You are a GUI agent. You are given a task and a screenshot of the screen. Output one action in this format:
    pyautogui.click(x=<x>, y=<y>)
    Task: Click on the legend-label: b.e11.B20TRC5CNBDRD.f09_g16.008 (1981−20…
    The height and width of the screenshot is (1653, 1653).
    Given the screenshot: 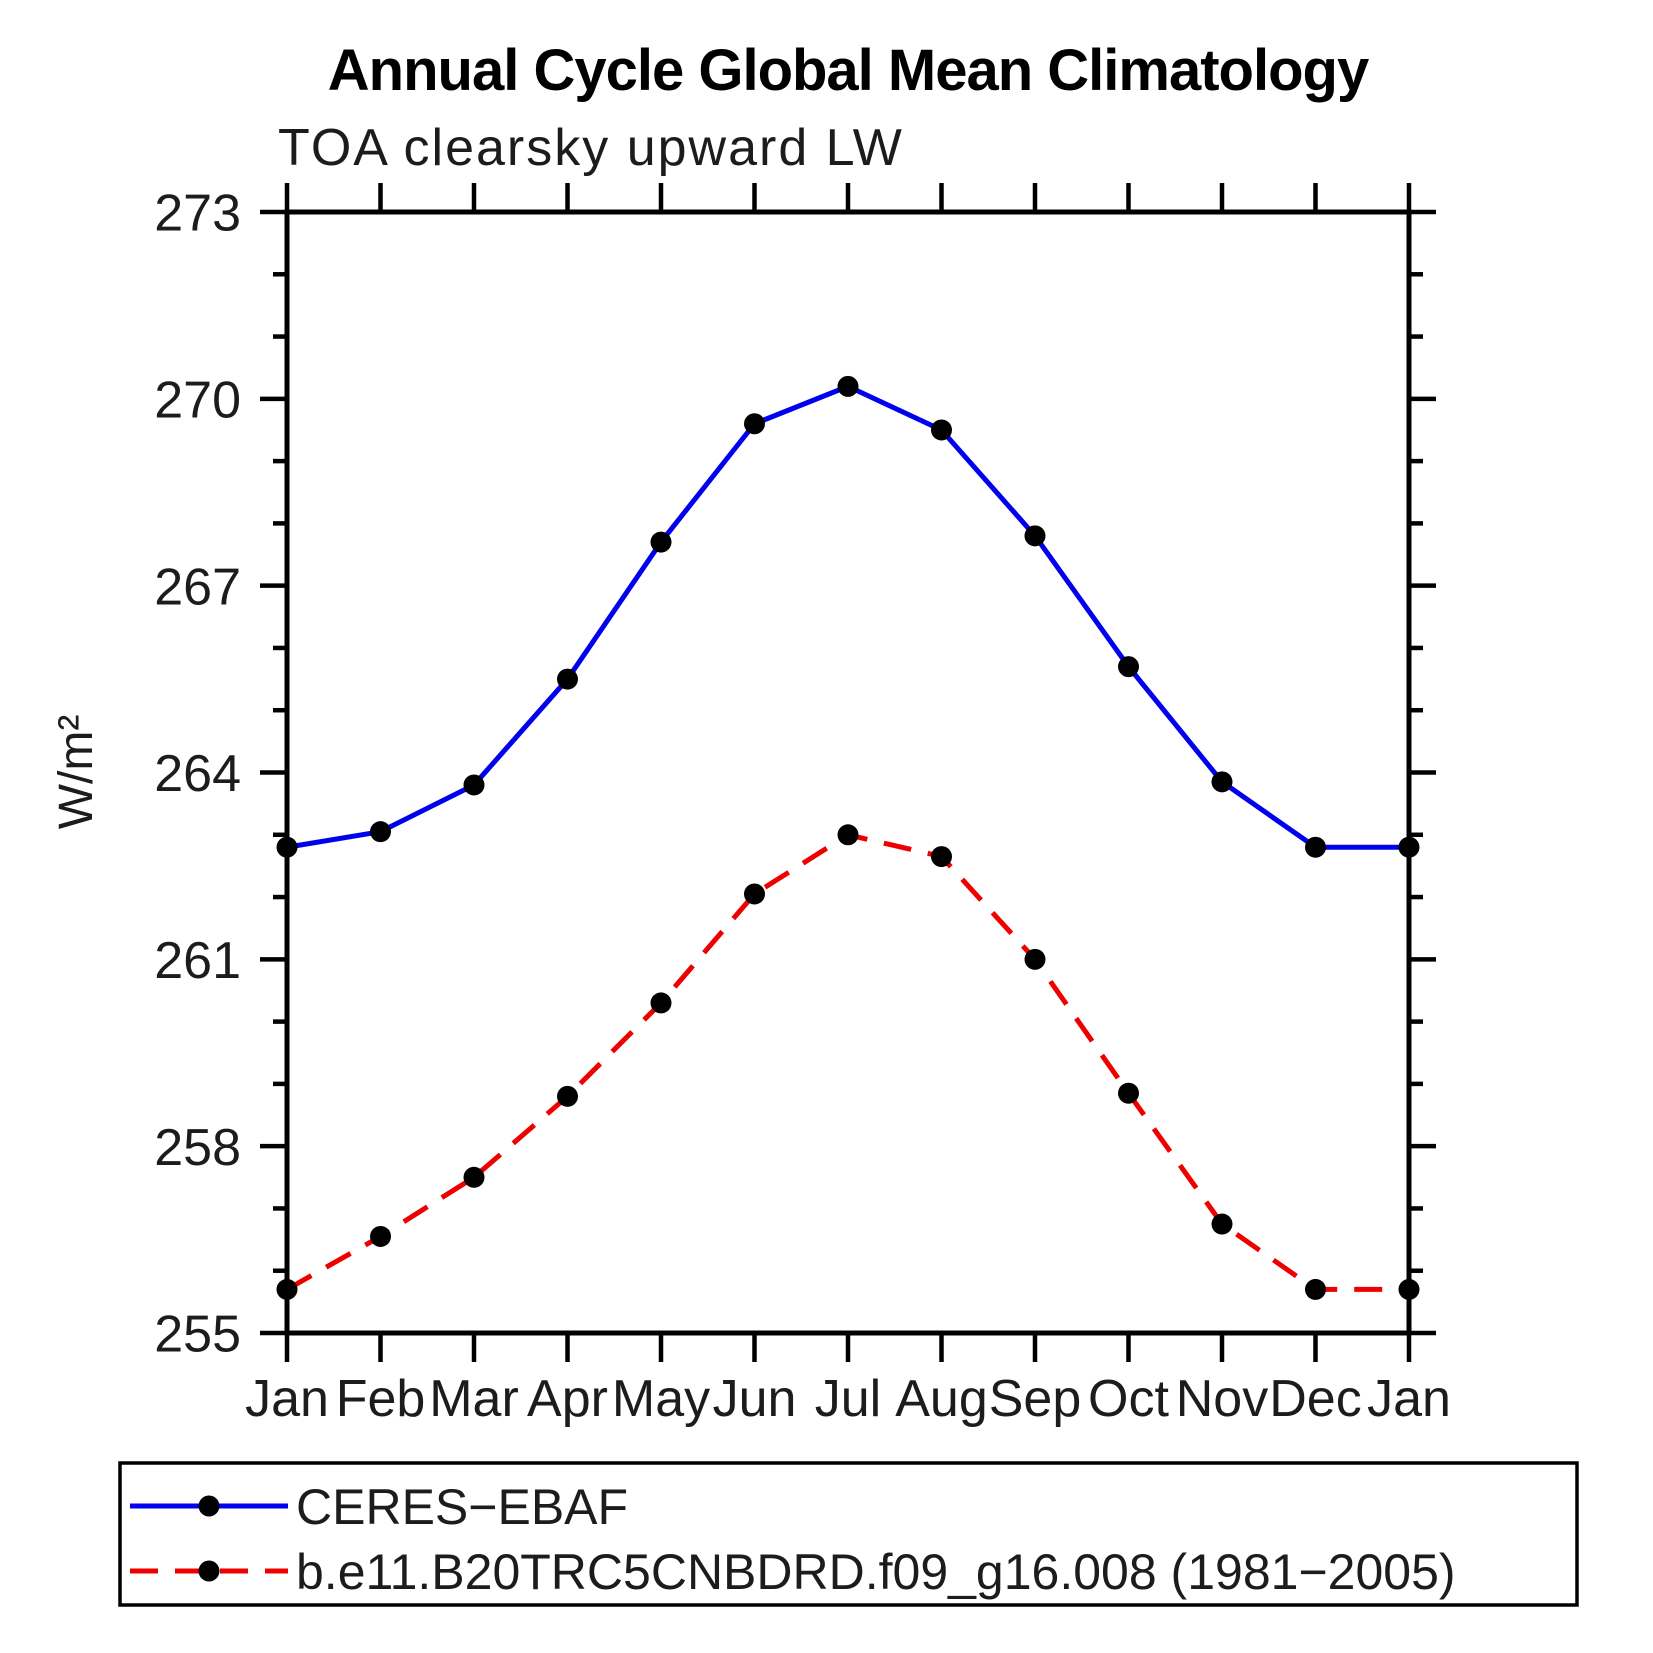 What is the action you would take?
    pyautogui.click(x=876, y=1572)
    